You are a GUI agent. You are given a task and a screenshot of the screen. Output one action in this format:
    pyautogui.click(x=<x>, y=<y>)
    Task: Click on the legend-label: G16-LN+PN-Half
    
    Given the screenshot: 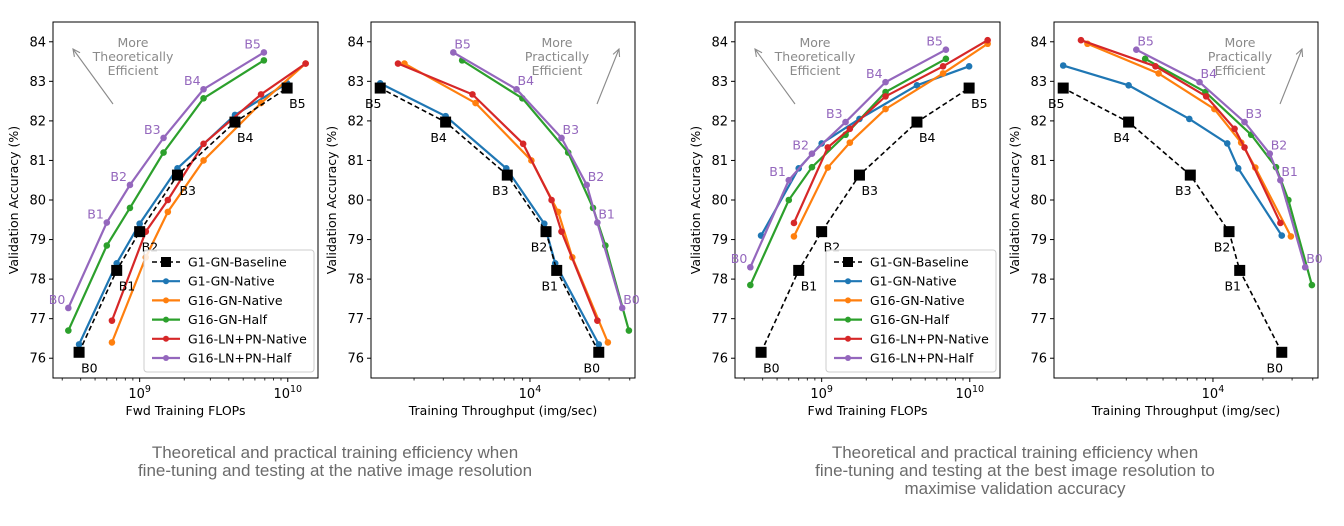 What is the action you would take?
    pyautogui.click(x=240, y=358)
    